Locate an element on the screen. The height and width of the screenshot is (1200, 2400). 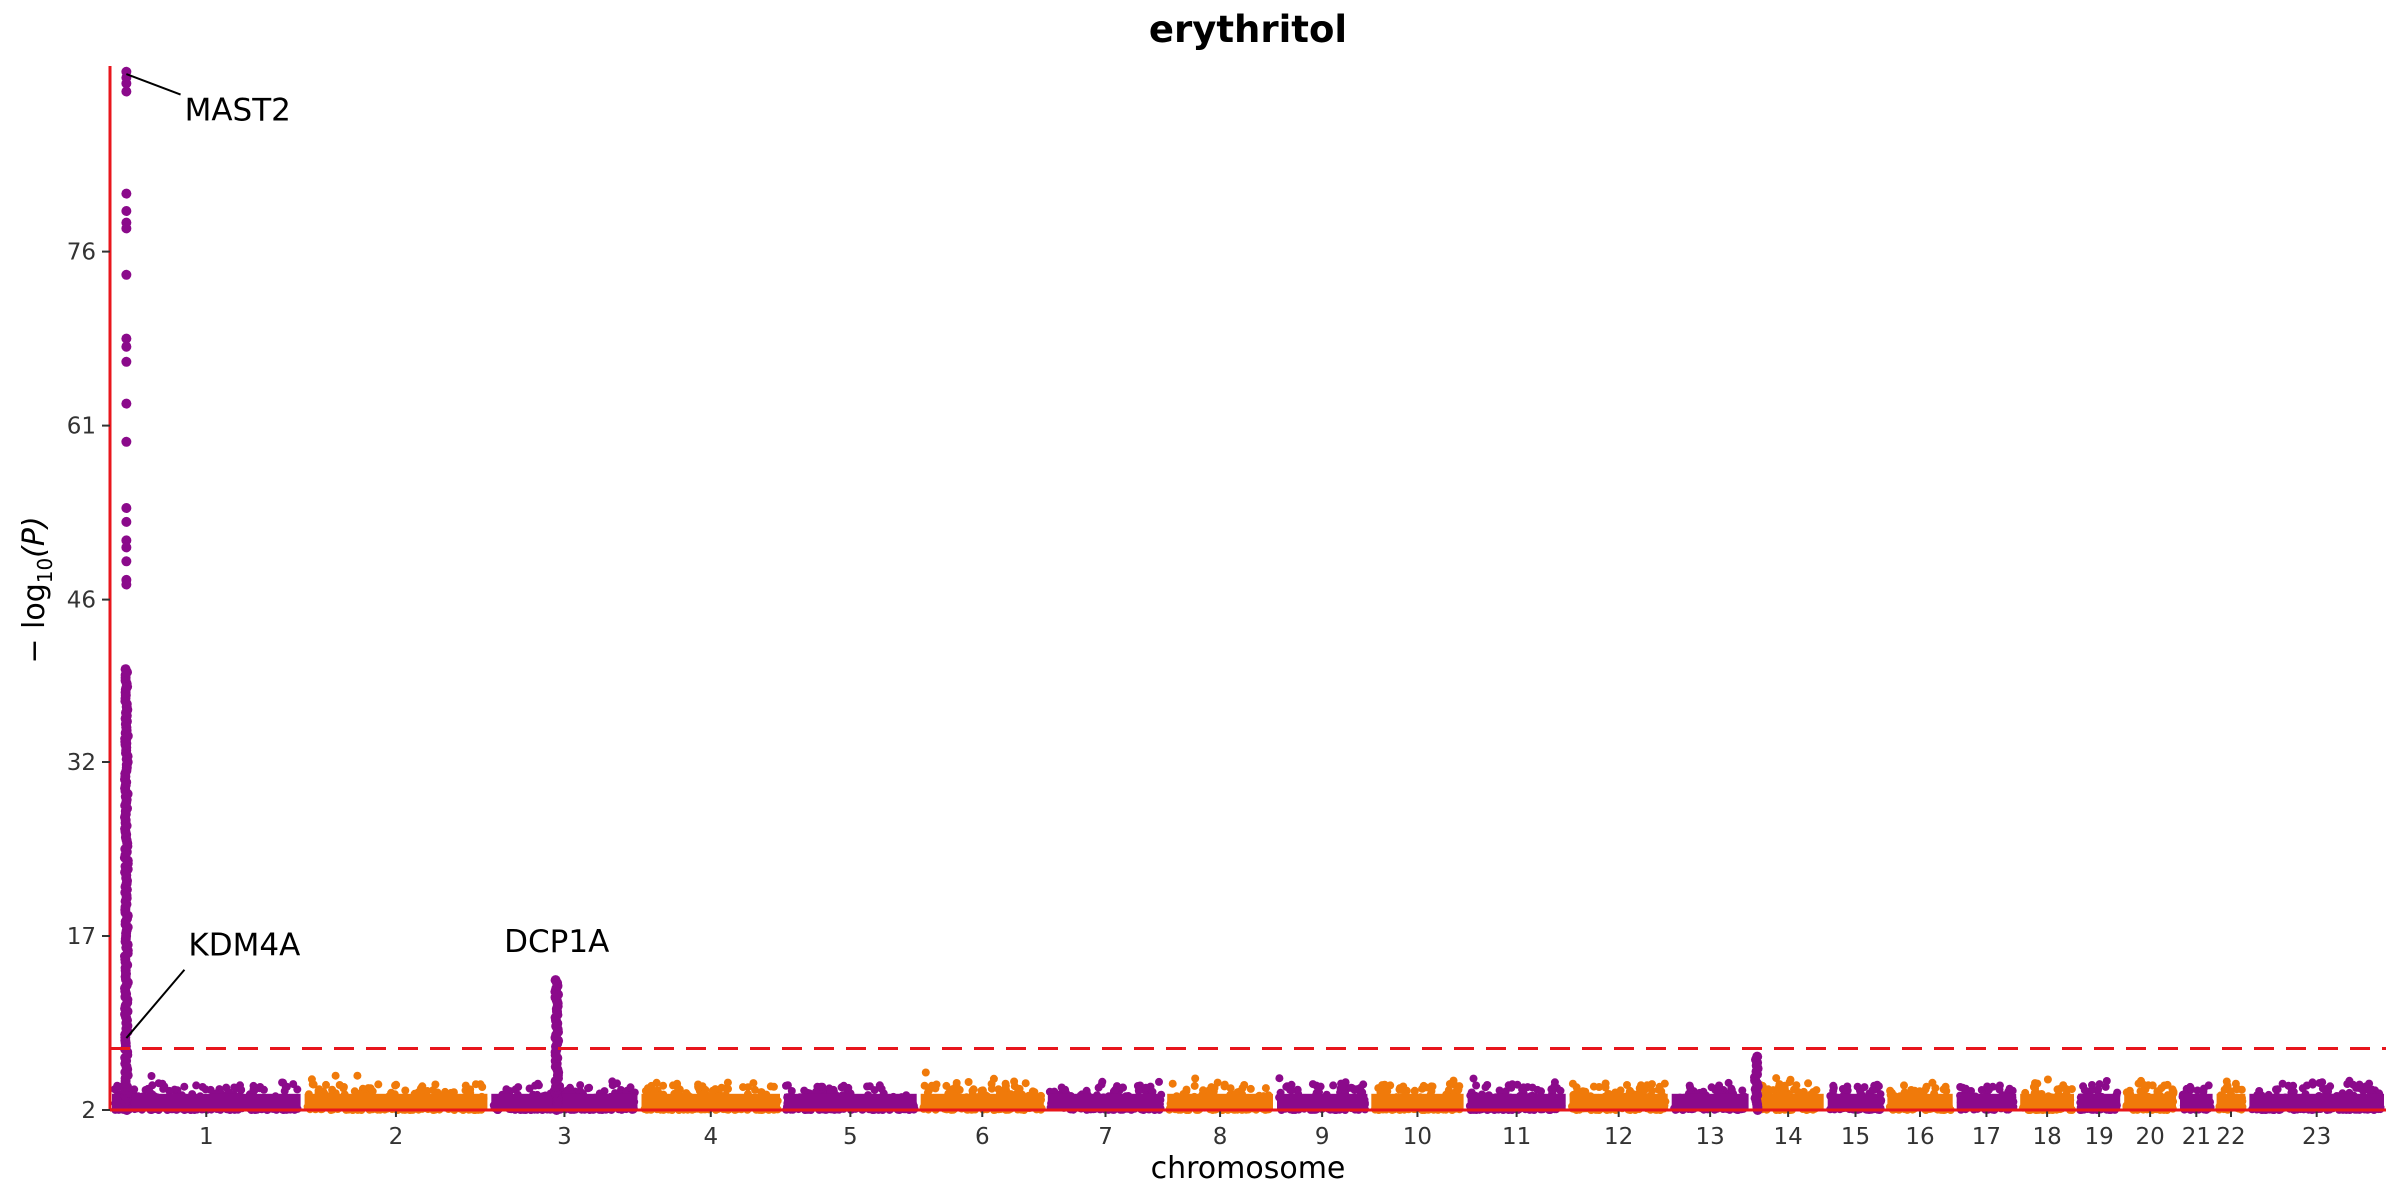
chromosome-9-points is located at coordinates (1322, 1094).